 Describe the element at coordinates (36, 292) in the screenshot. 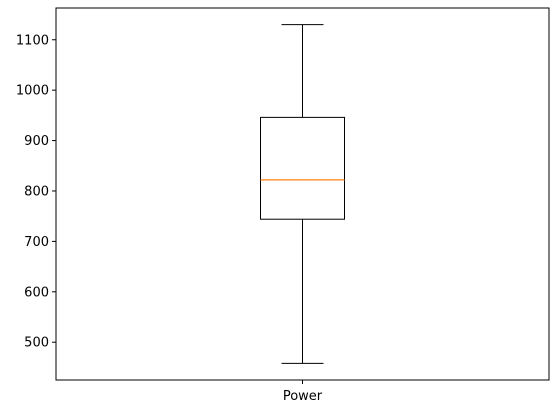

I see `y-tick-label: 600` at that location.